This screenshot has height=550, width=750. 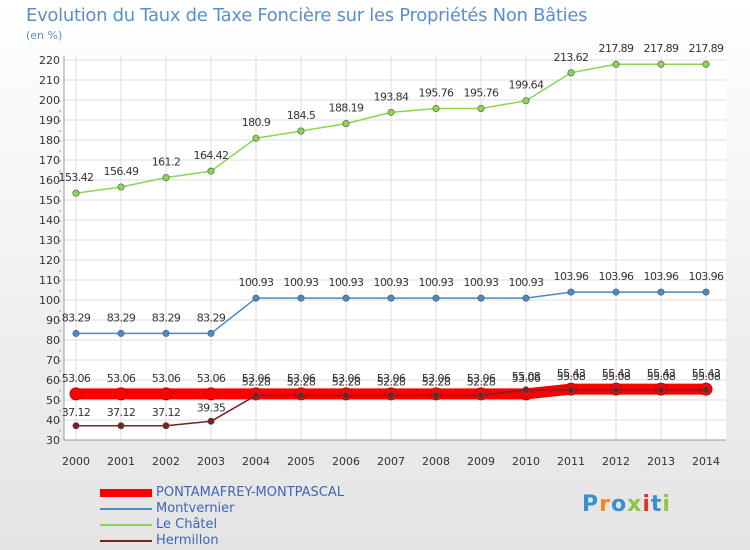 I want to click on x-tick-label: 2006, so click(x=346, y=461).